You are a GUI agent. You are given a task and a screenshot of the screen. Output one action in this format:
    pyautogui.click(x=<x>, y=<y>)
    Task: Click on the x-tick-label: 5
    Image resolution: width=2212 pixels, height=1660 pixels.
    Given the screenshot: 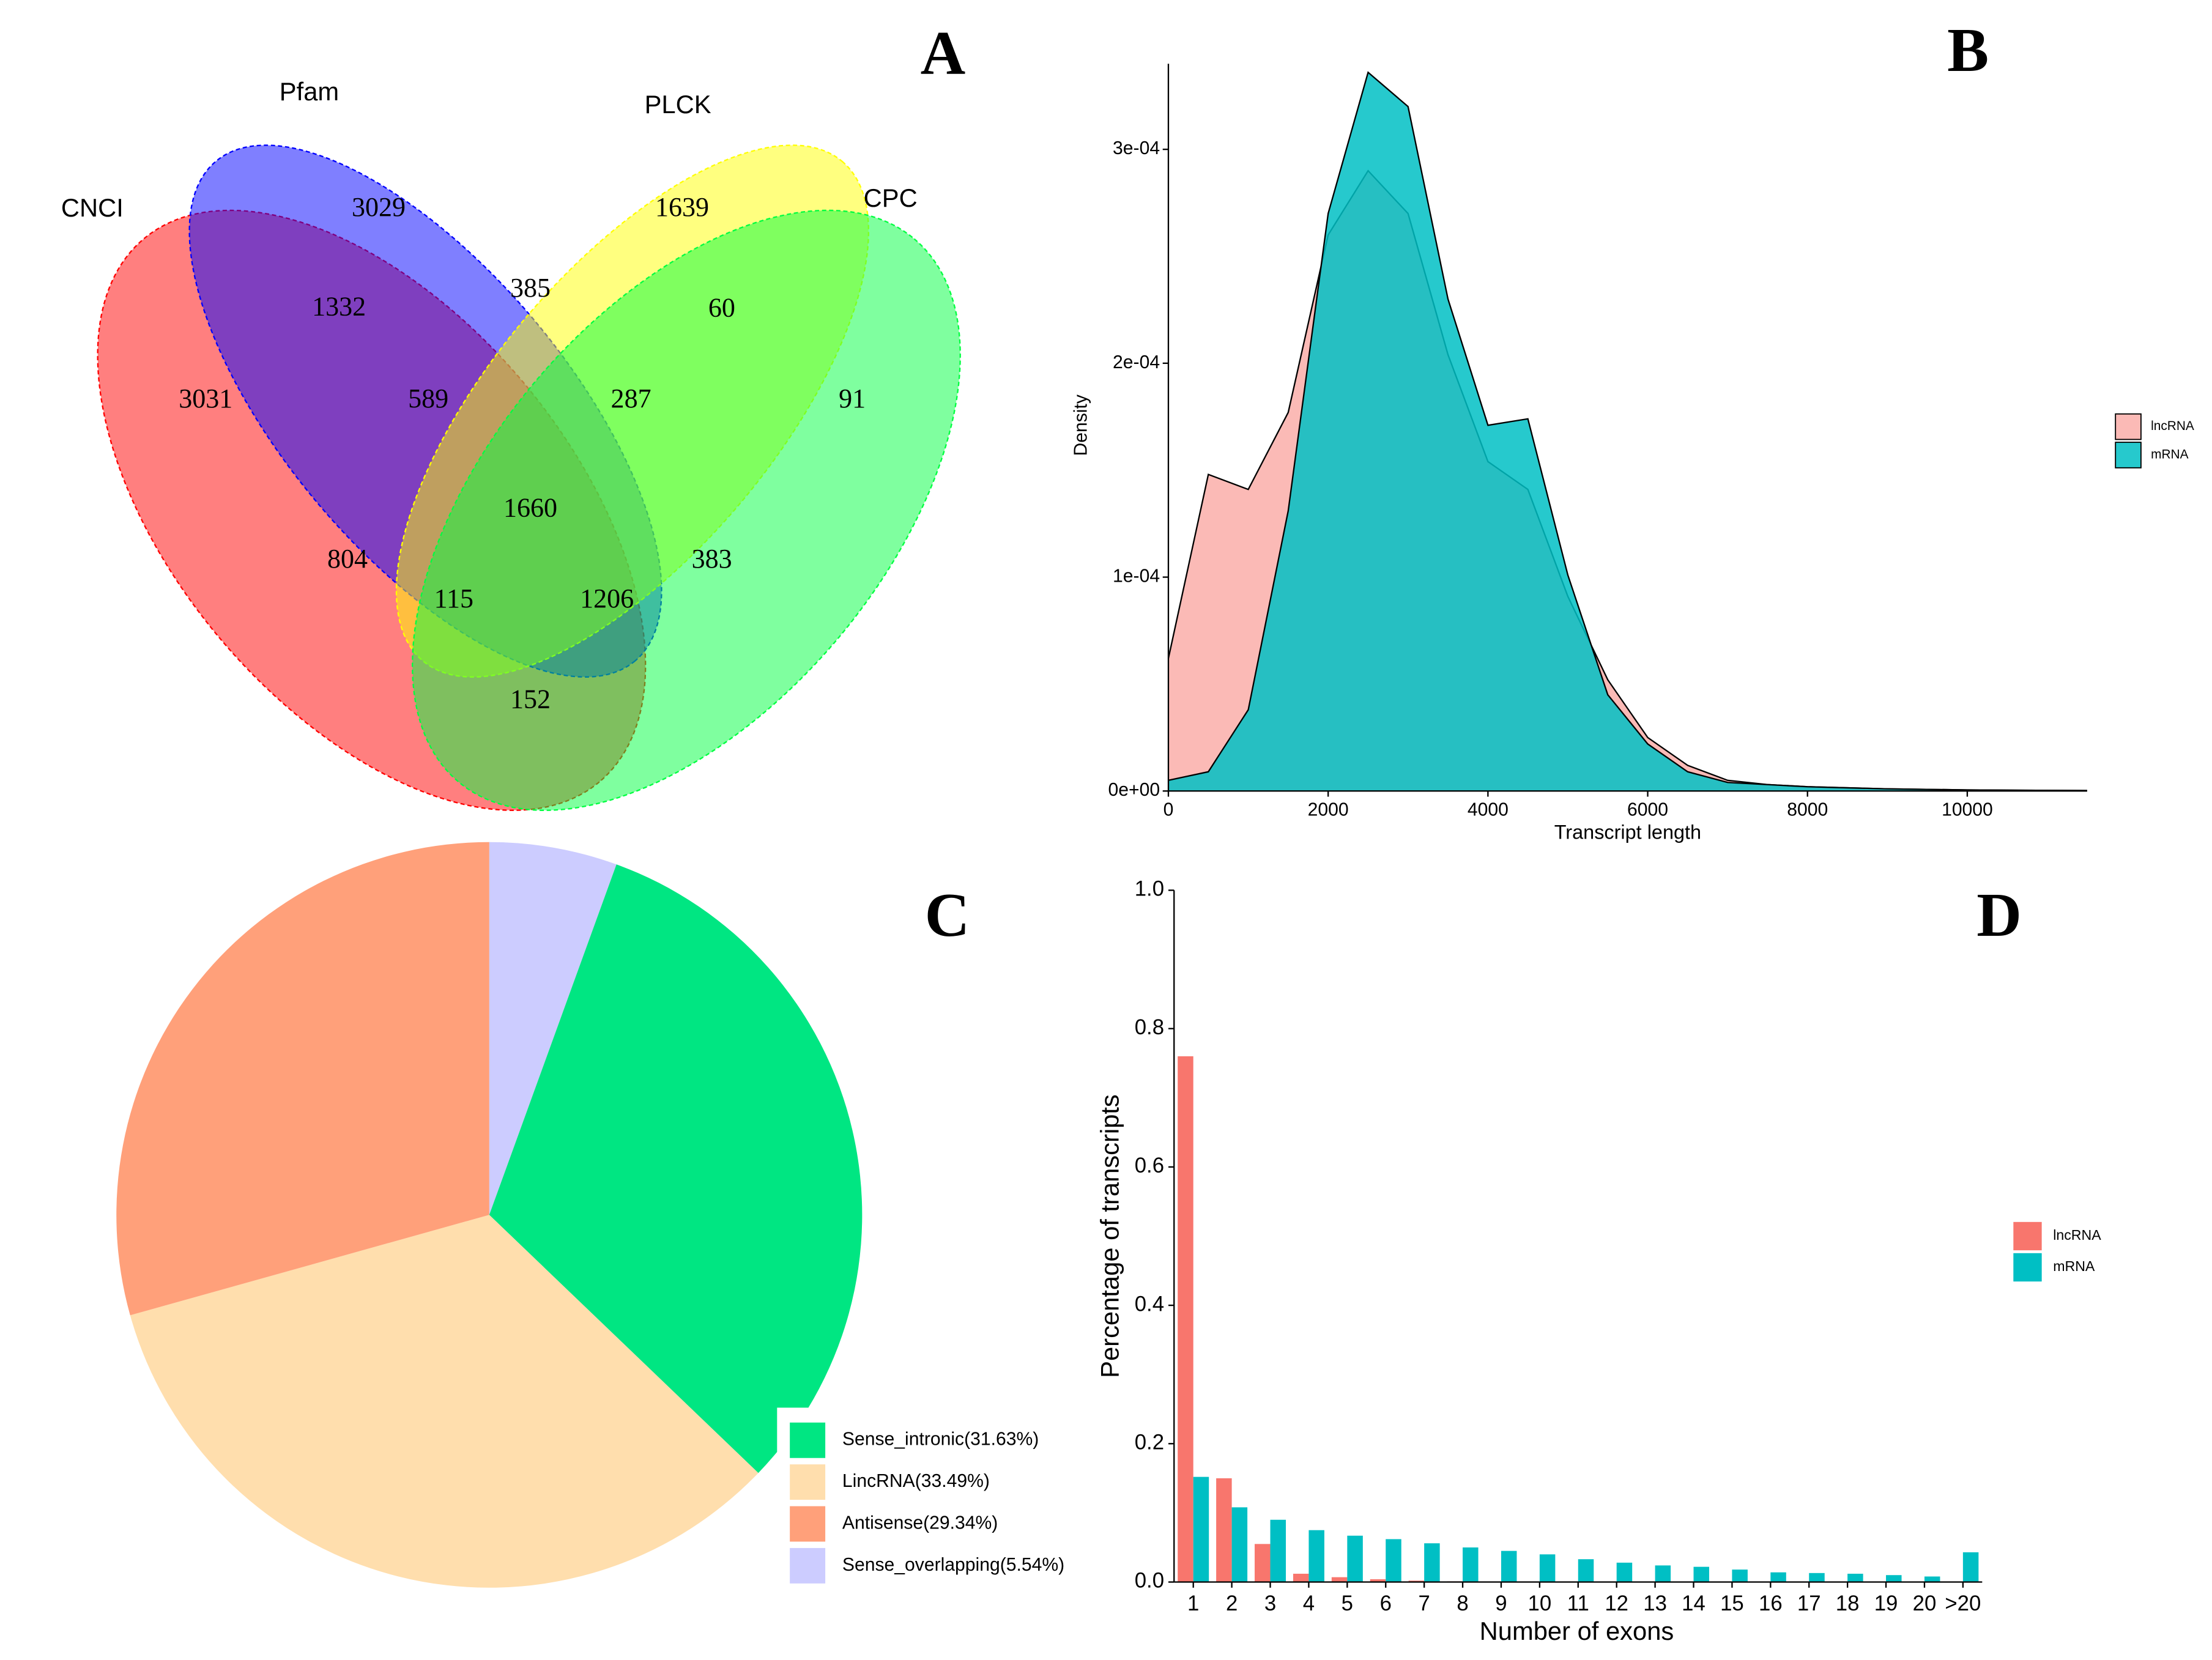 What is the action you would take?
    pyautogui.click(x=1347, y=1604)
    